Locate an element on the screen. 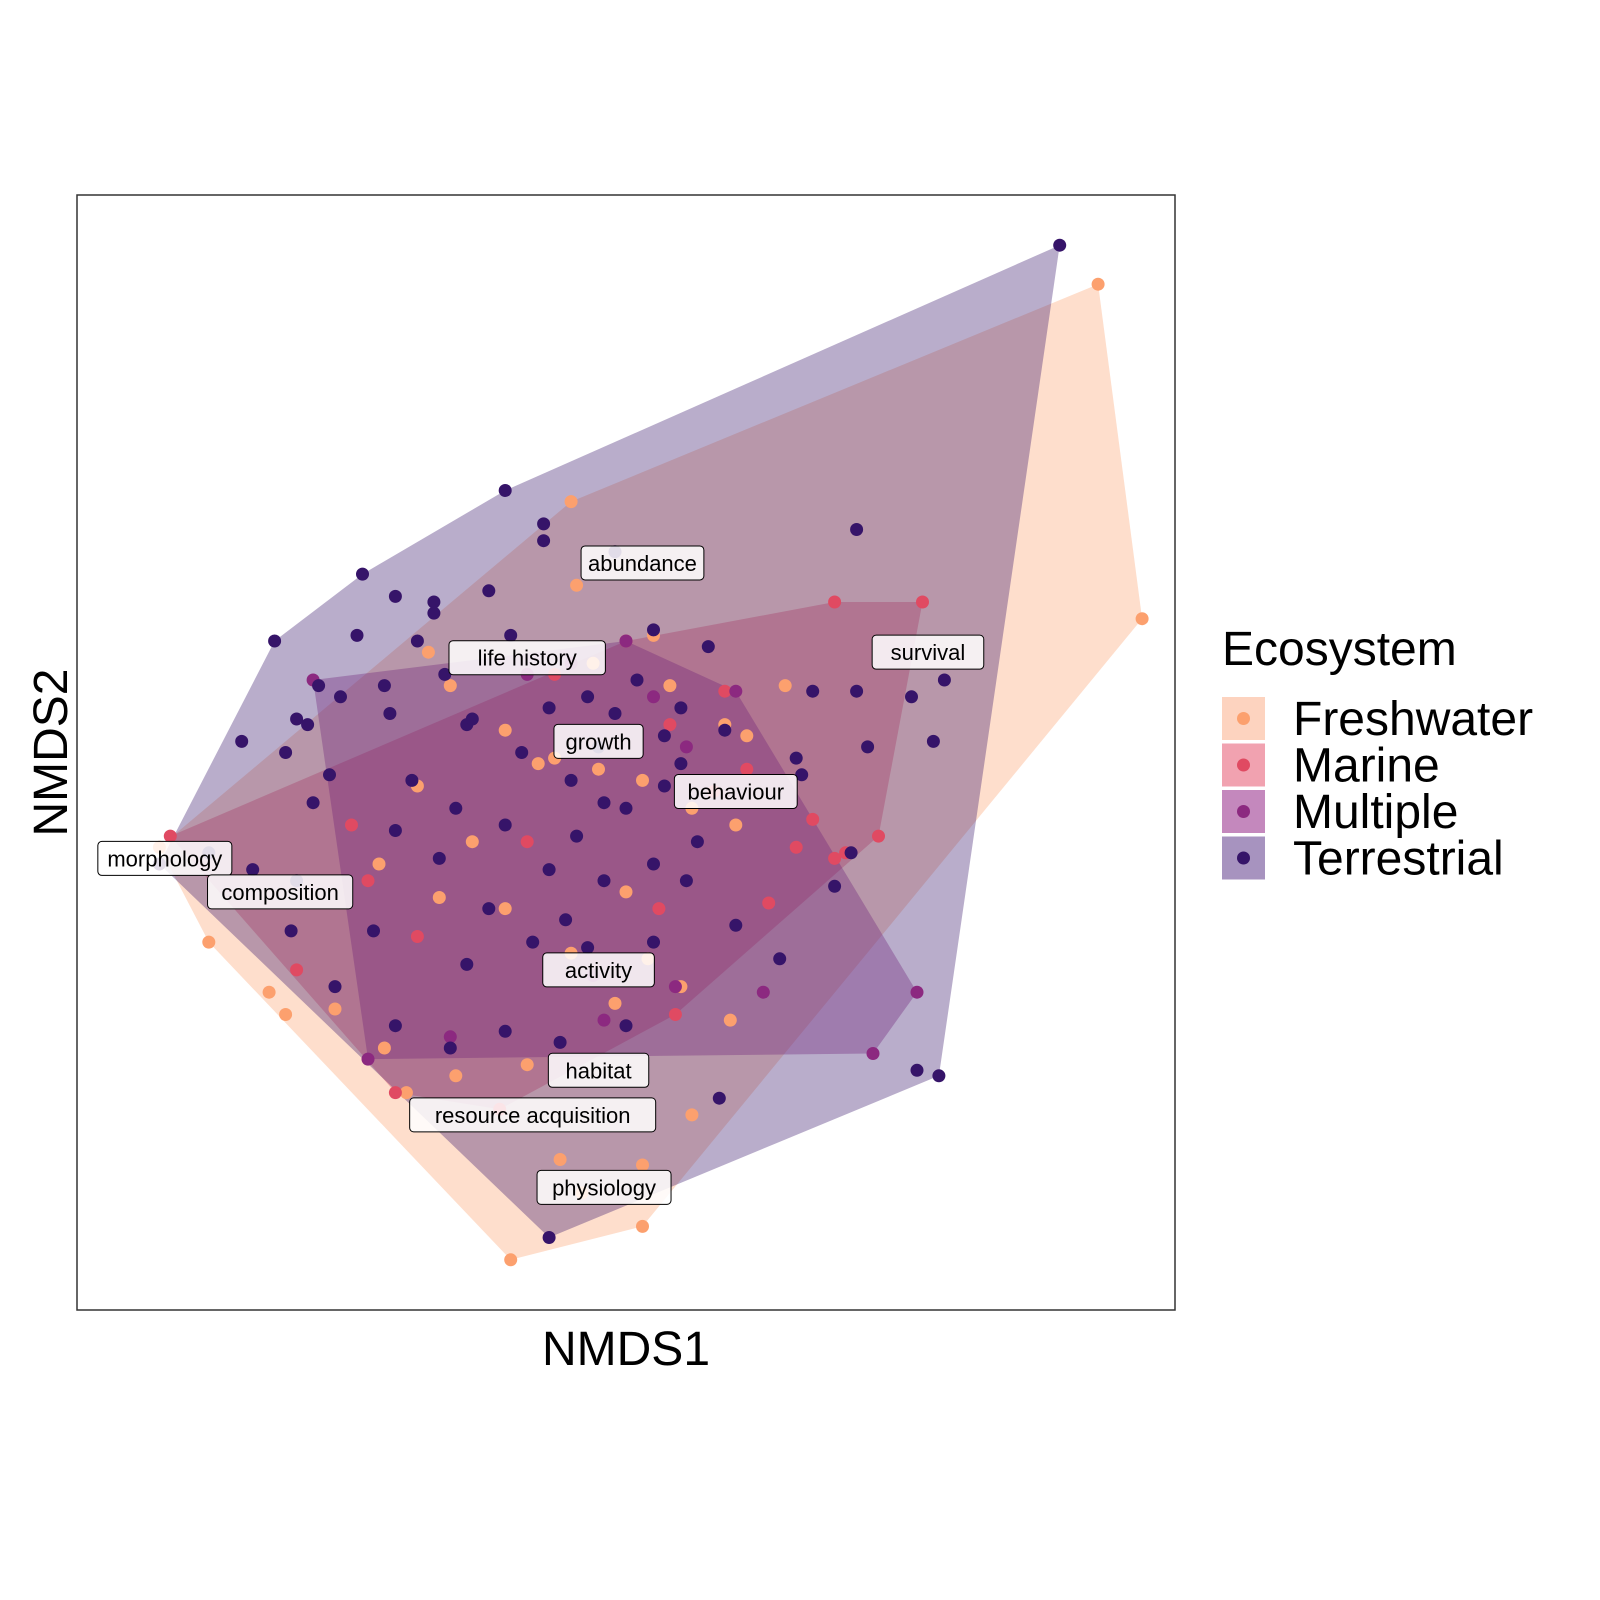 This screenshot has width=1600, height=1600. trait-label-text-life-history: life history is located at coordinates (527, 658).